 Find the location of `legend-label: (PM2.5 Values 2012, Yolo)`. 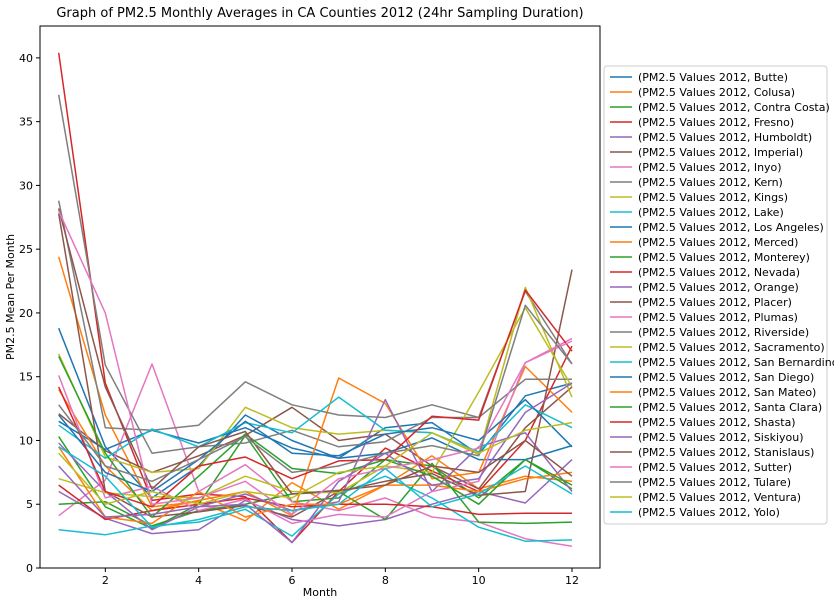

legend-label: (PM2.5 Values 2012, Yolo) is located at coordinates (709, 512).